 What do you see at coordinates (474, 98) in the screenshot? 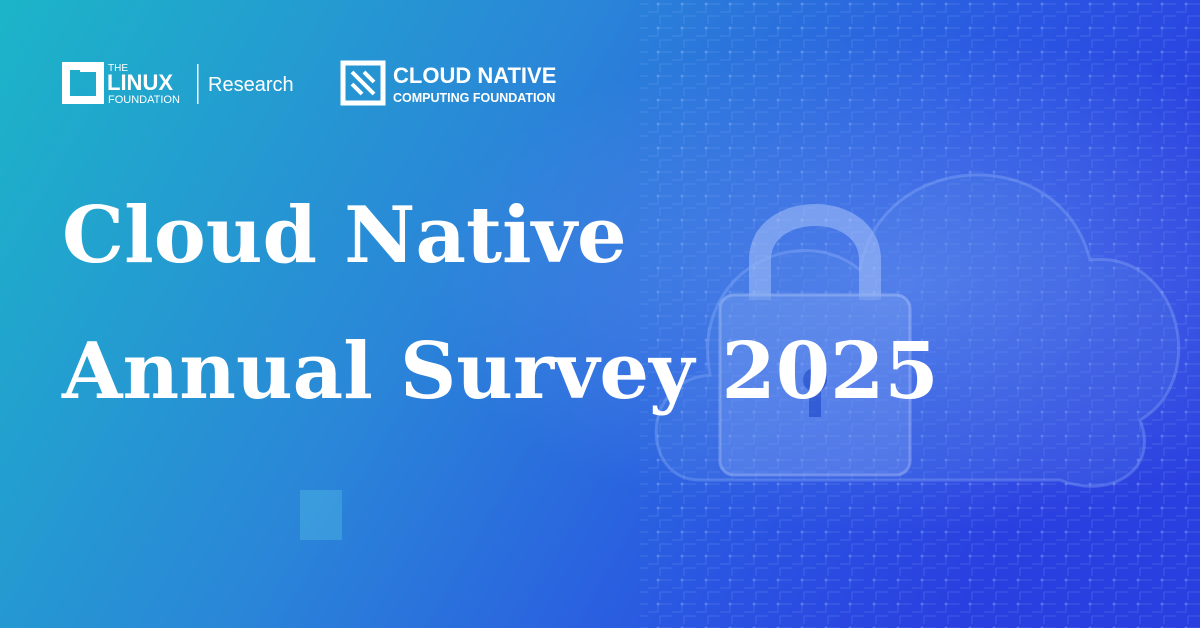
I see `cncf-line2: COMPUTING FOUNDATION` at bounding box center [474, 98].